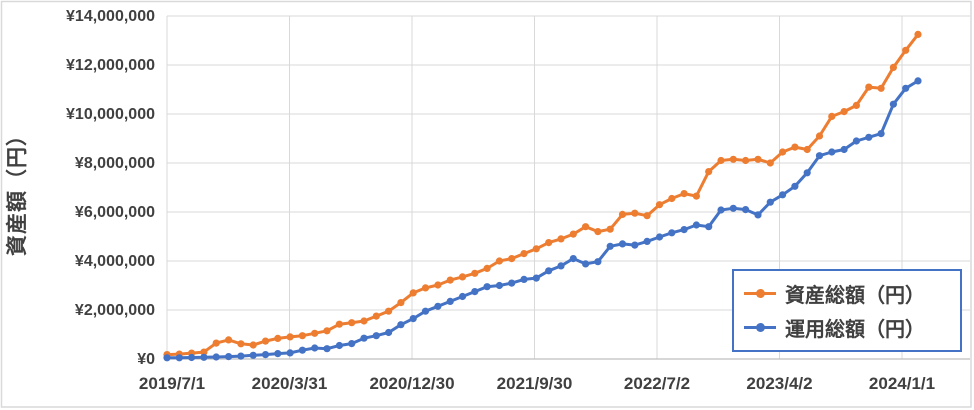 This screenshot has width=974, height=410. What do you see at coordinates (902, 383) in the screenshot?
I see `x-tick-label: 2024/1/1` at bounding box center [902, 383].